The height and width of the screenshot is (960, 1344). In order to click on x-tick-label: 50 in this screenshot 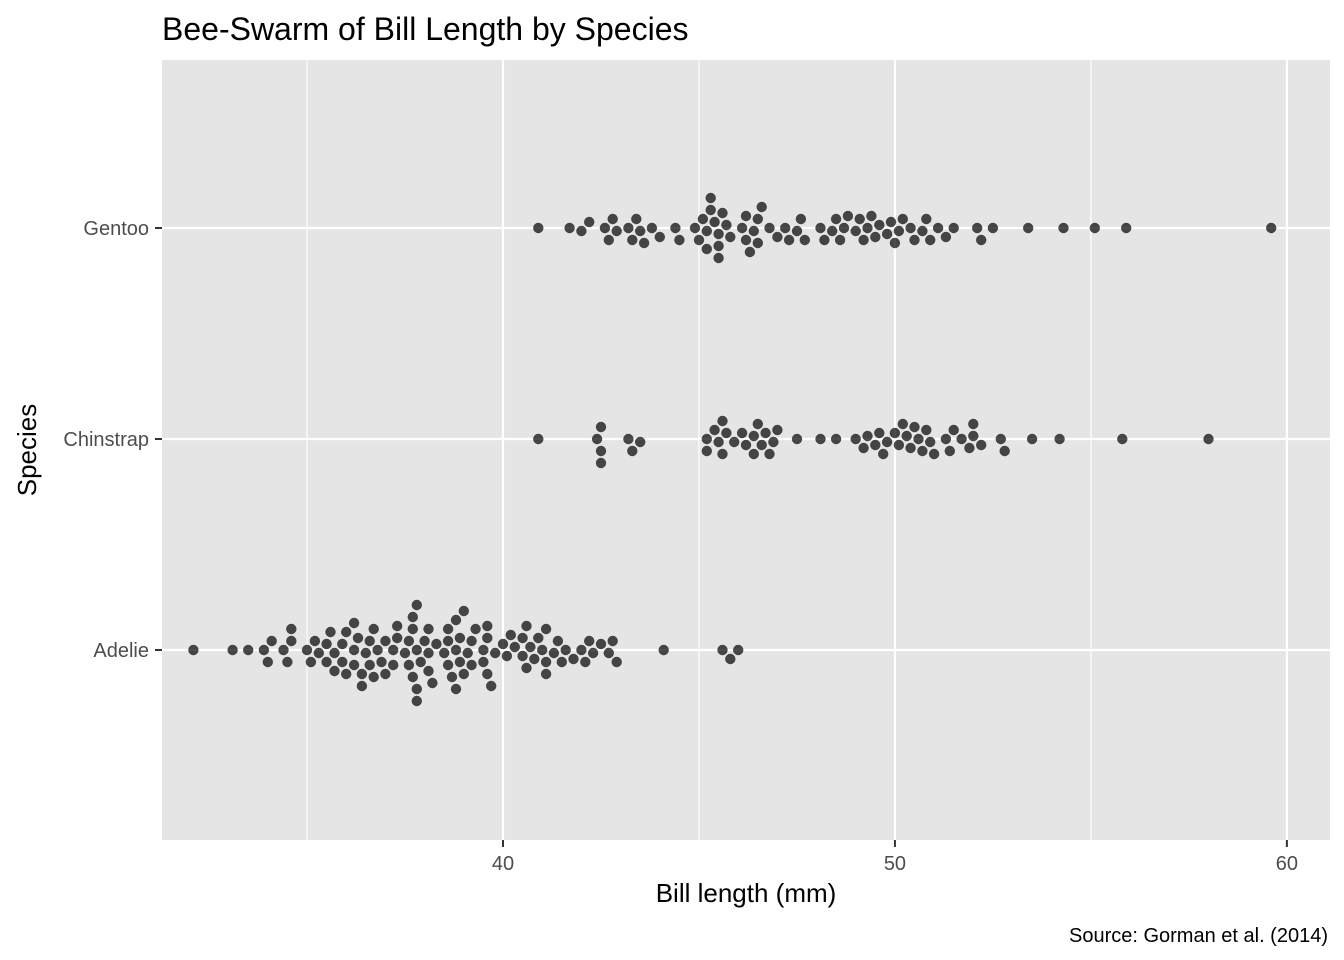, I will do `click(895, 864)`.